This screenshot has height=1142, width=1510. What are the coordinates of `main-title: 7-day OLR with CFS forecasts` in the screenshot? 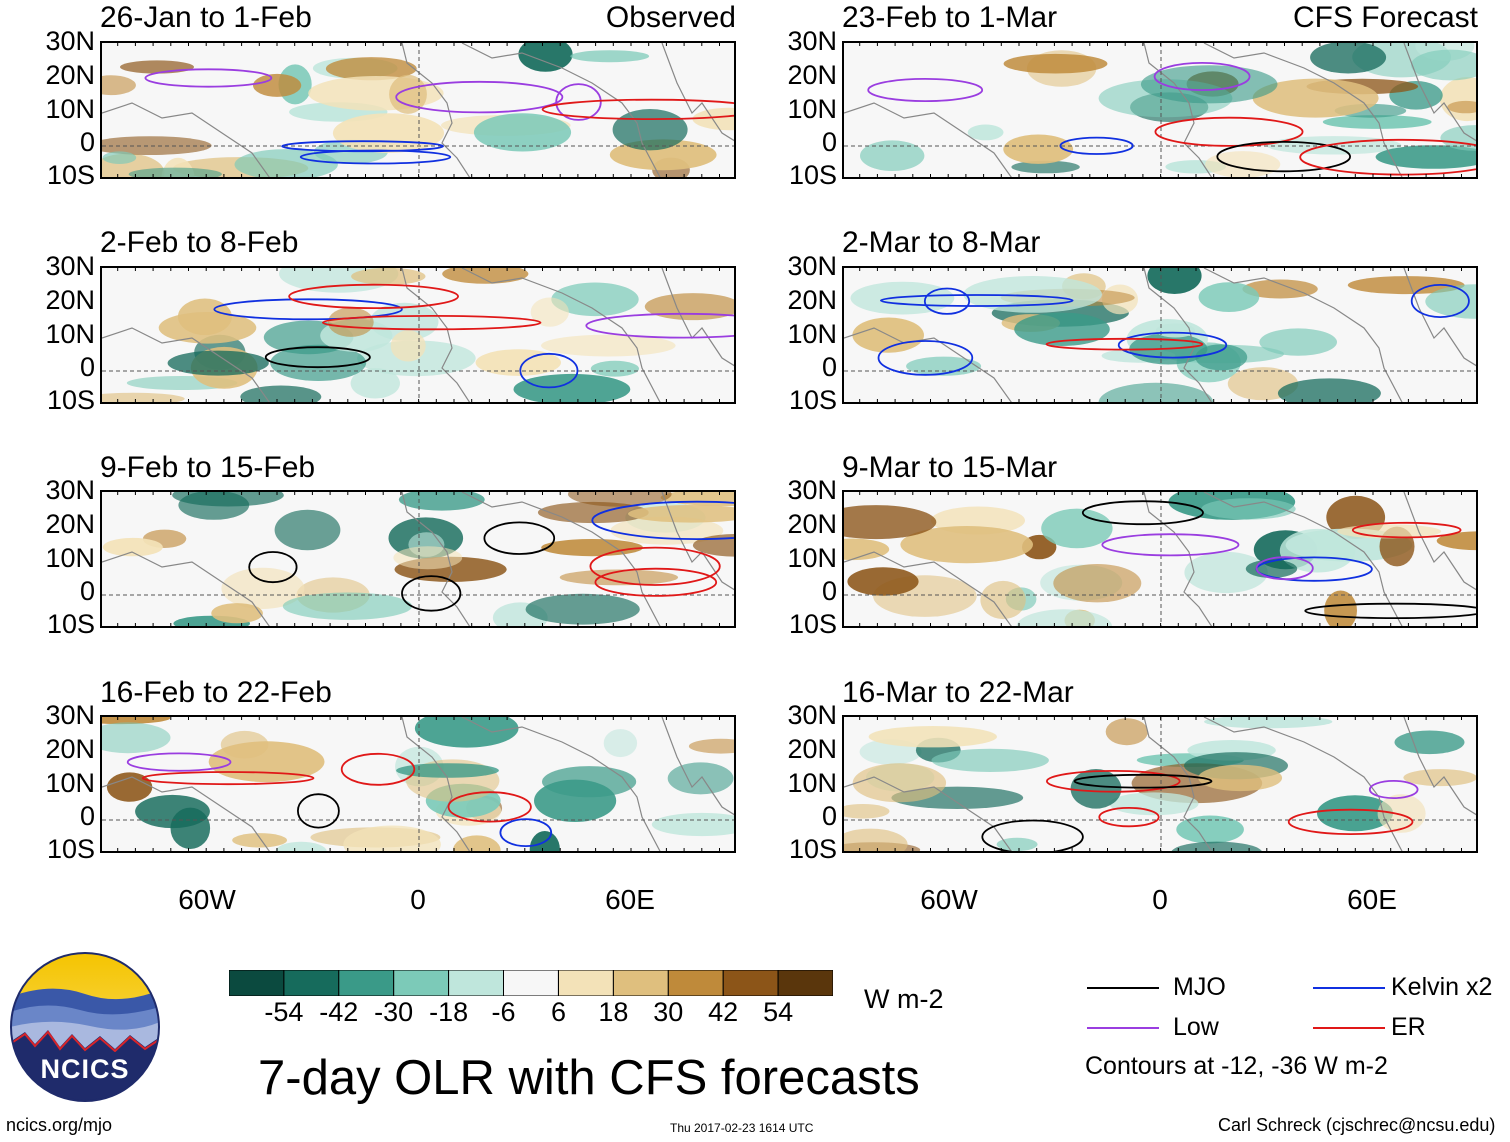 It's located at (589, 1078).